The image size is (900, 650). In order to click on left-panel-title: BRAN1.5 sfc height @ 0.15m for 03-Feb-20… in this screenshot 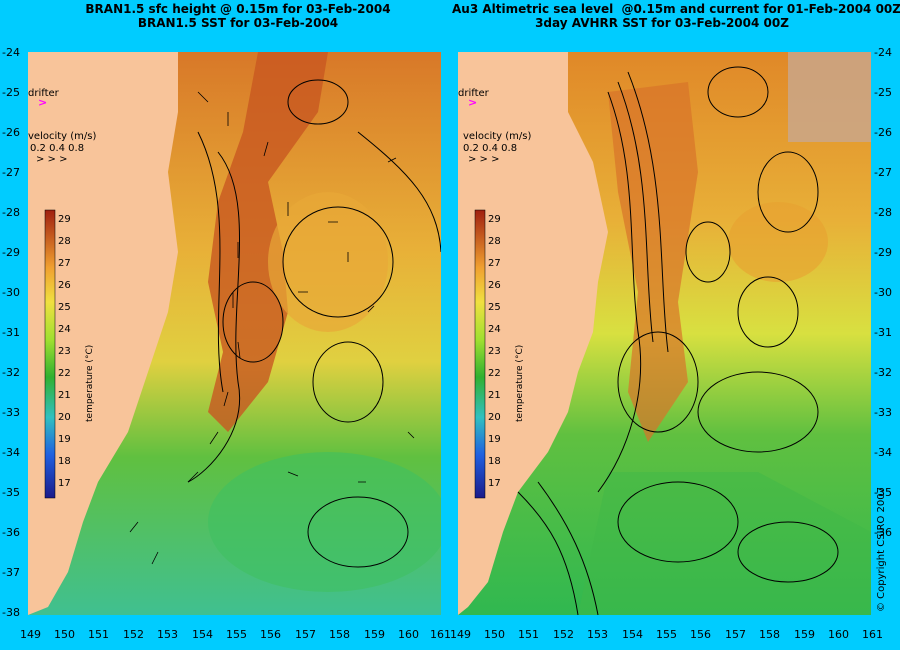, I will do `click(238, 16)`.